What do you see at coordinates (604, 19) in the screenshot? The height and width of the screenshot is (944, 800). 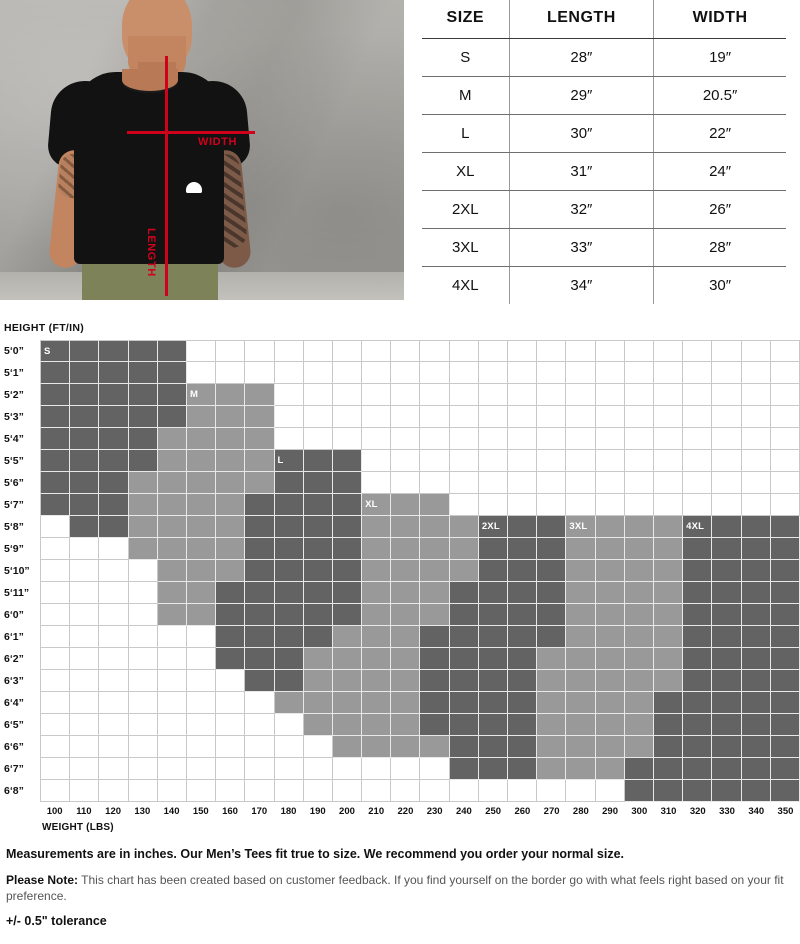 I see `table-header-row: SIZE LENGTH WIDTH` at bounding box center [604, 19].